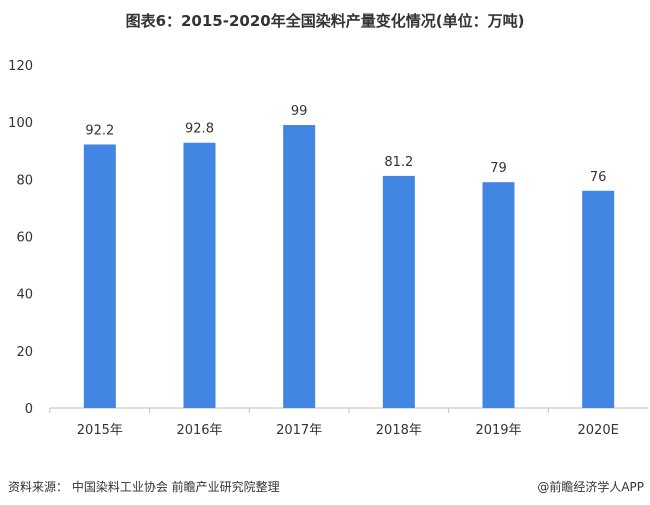 The width and height of the screenshot is (650, 505). Describe the element at coordinates (20, 123) in the screenshot. I see `y-tick-label: 100` at that location.